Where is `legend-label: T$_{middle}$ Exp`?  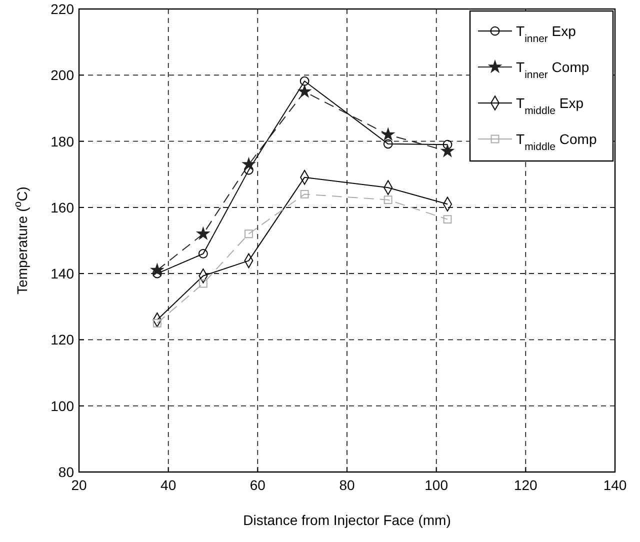
legend-label: T$_{middle}$ Exp is located at coordinates (550, 106).